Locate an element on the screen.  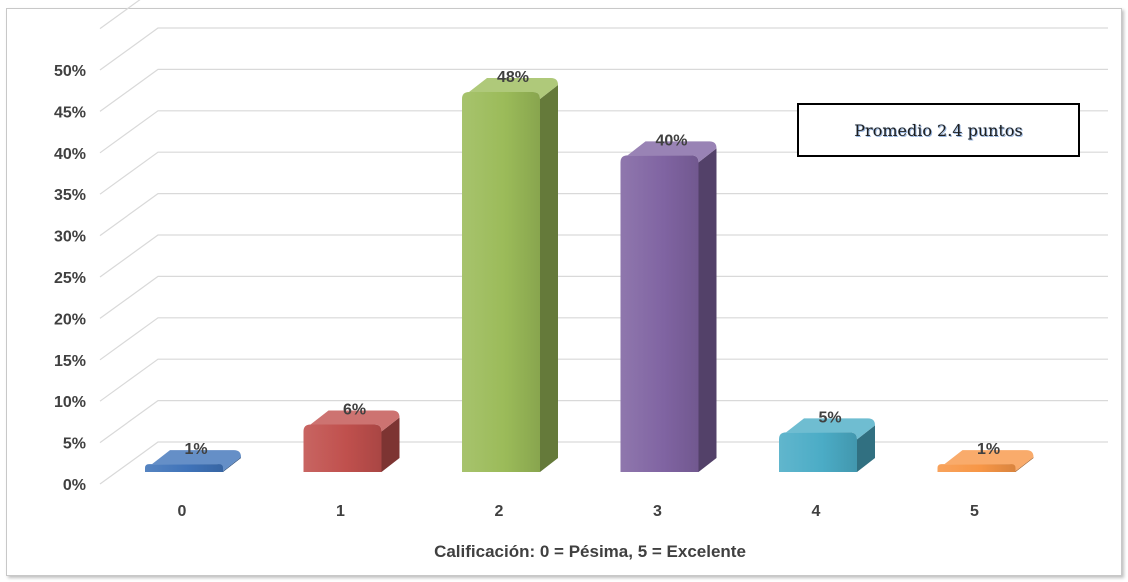
y-tick-label: 0% is located at coordinates (74, 485).